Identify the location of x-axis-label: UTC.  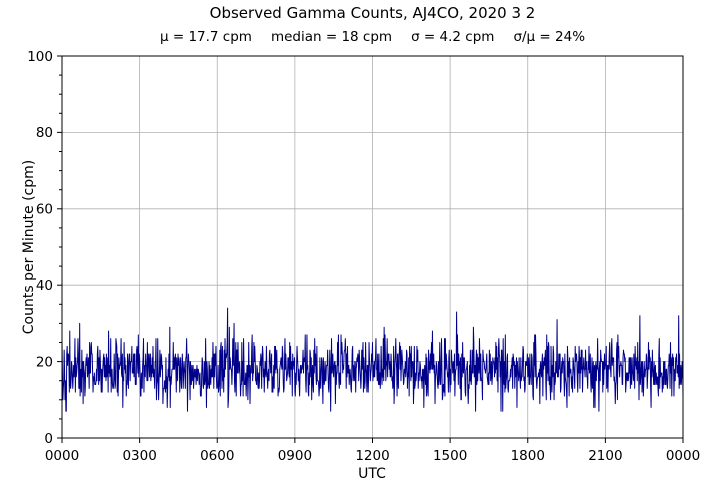
(372, 474).